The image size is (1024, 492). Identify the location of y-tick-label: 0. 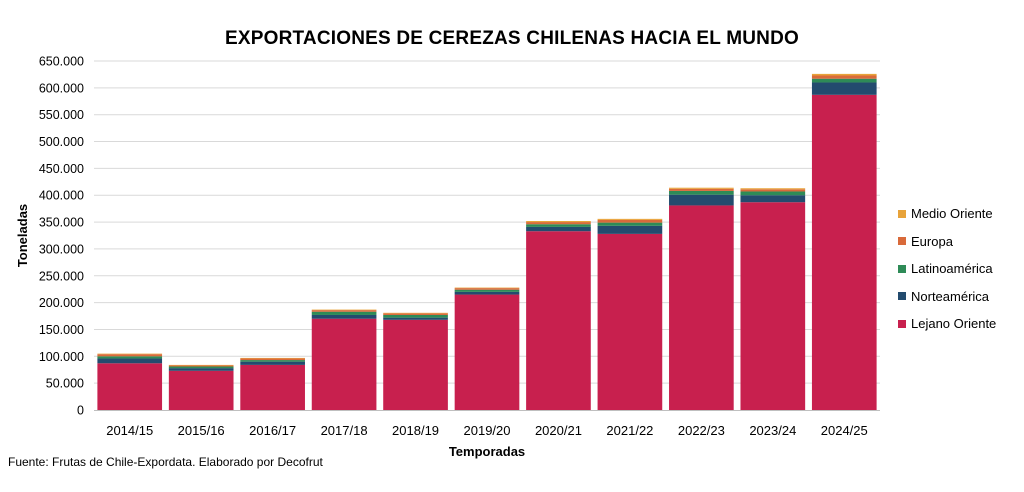
(80, 411).